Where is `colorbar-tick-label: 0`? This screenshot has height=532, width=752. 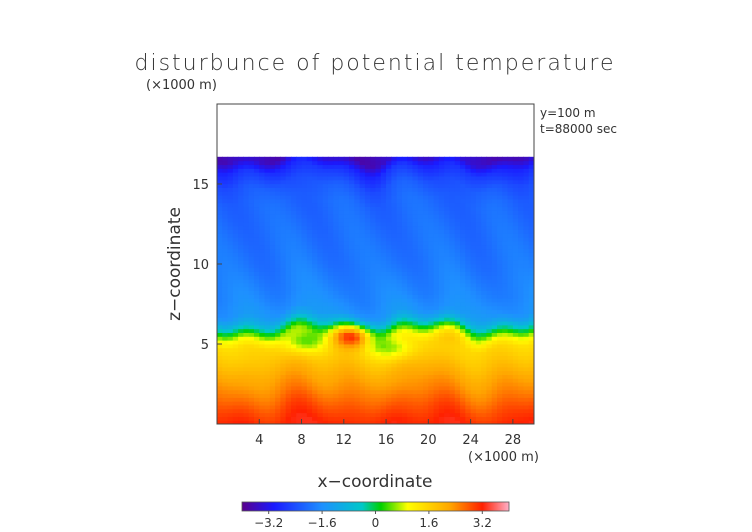
colorbar-tick-label: 0 is located at coordinates (376, 523).